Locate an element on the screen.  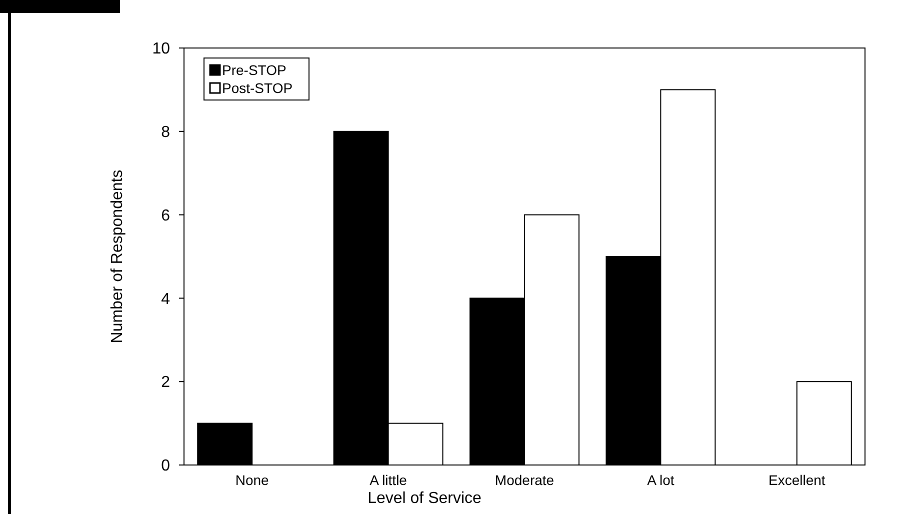
y-axis-title: Number of Respondents is located at coordinates (117, 257).